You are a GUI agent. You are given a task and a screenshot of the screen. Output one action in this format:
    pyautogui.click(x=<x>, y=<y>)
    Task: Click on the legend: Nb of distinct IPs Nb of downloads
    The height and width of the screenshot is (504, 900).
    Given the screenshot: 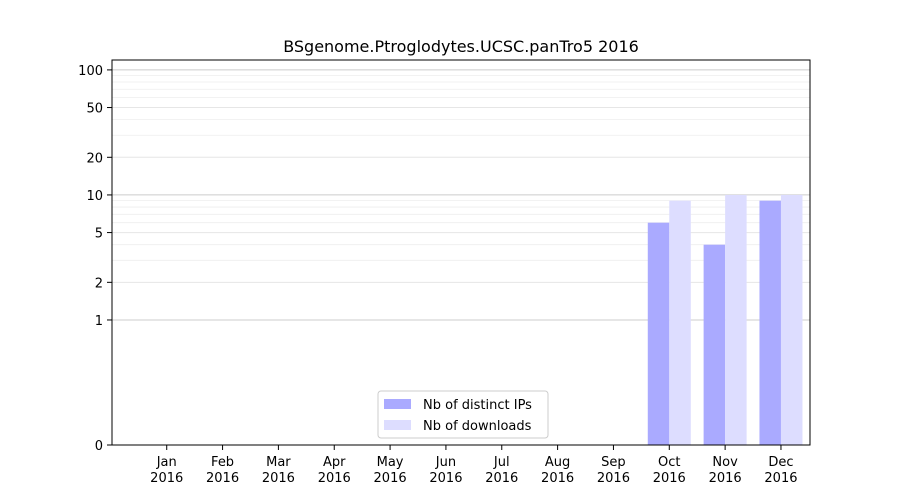 What is the action you would take?
    pyautogui.click(x=463, y=414)
    